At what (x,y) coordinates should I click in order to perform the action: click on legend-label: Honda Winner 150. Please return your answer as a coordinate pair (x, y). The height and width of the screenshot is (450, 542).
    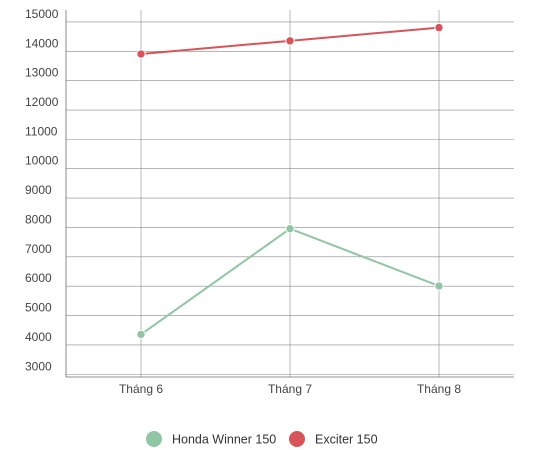
    Looking at the image, I should click on (224, 440).